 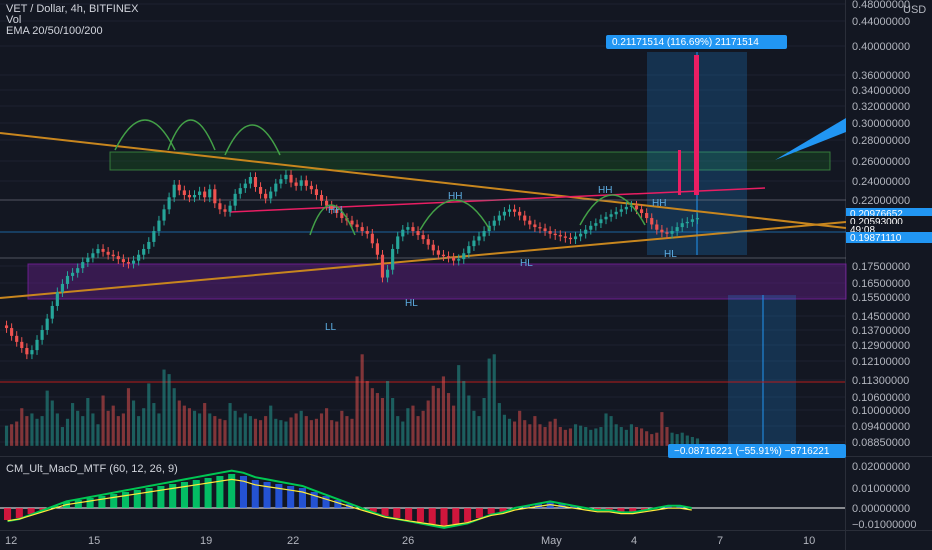 What do you see at coordinates (408, 541) in the screenshot?
I see `time-tick-label: 26` at bounding box center [408, 541].